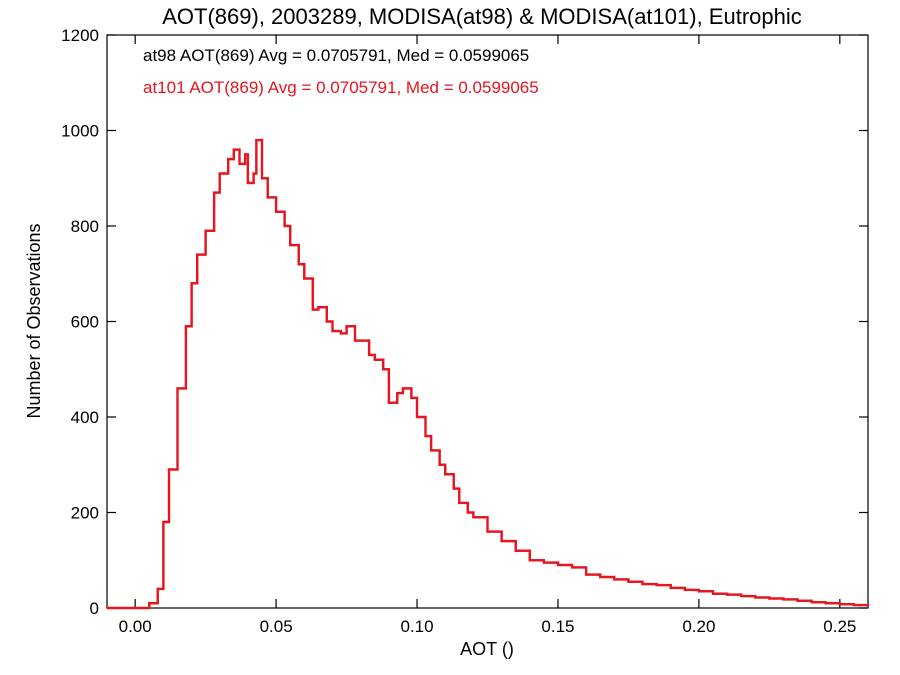 The width and height of the screenshot is (900, 675). What do you see at coordinates (94, 608) in the screenshot?
I see `y-tick-label: 0` at bounding box center [94, 608].